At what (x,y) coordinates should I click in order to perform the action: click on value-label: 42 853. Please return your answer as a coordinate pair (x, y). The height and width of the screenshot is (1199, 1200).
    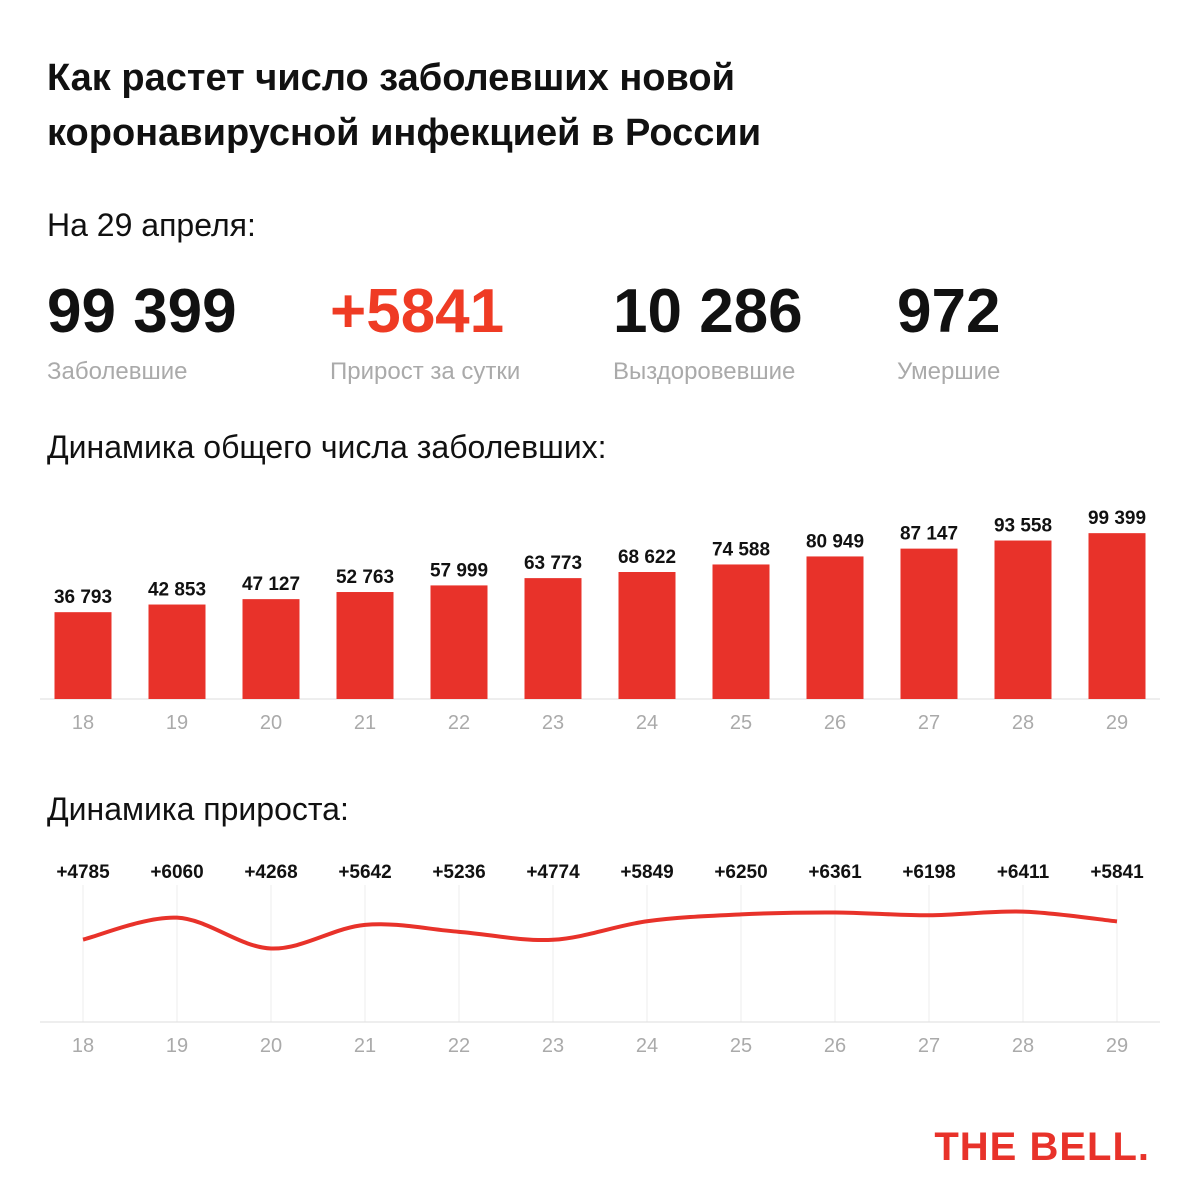
    Looking at the image, I should click on (177, 590).